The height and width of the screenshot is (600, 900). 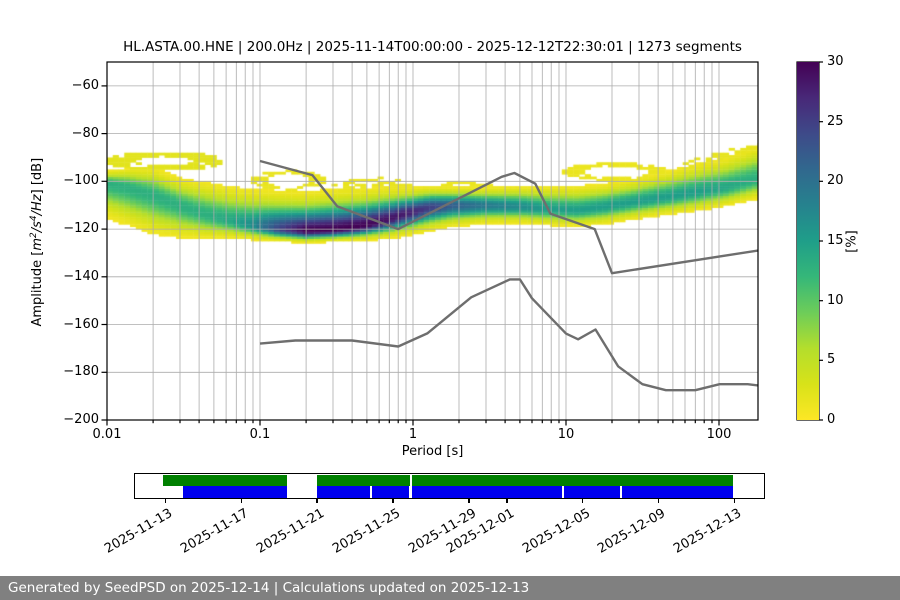 I want to click on x-tick-label: 1, so click(x=413, y=434).